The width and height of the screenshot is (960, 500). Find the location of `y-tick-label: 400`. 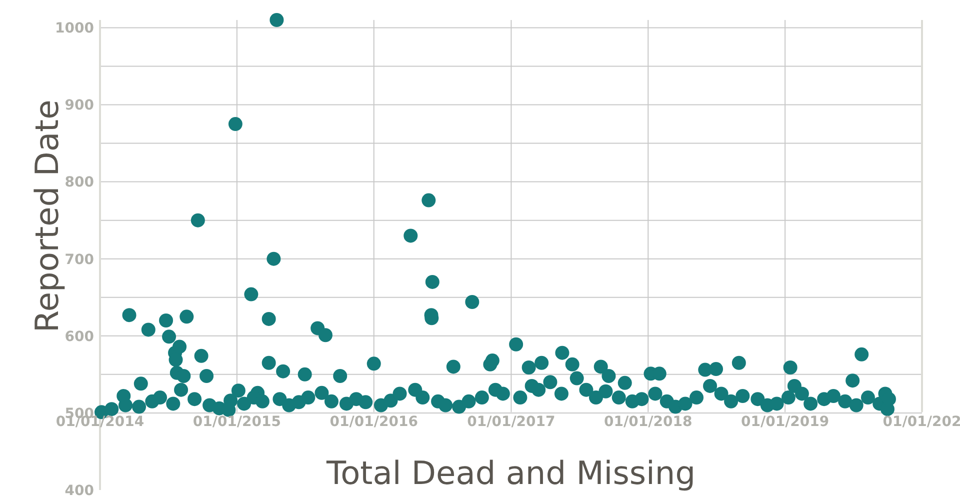

y-tick-label: 400 is located at coordinates (79, 490).